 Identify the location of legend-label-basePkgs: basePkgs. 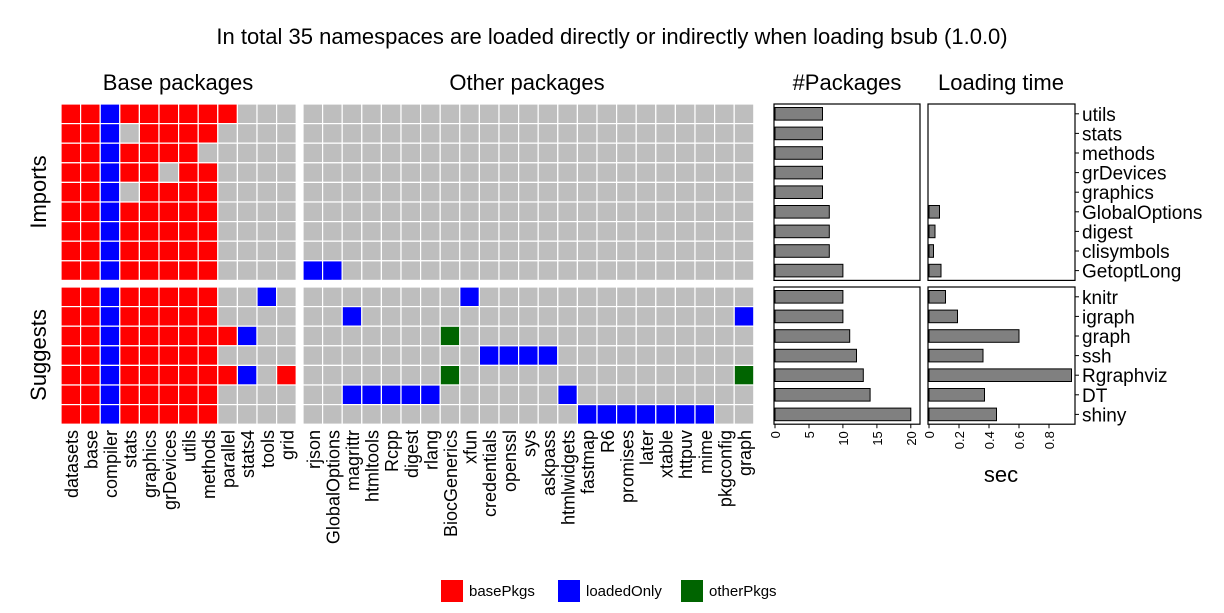
(502, 591).